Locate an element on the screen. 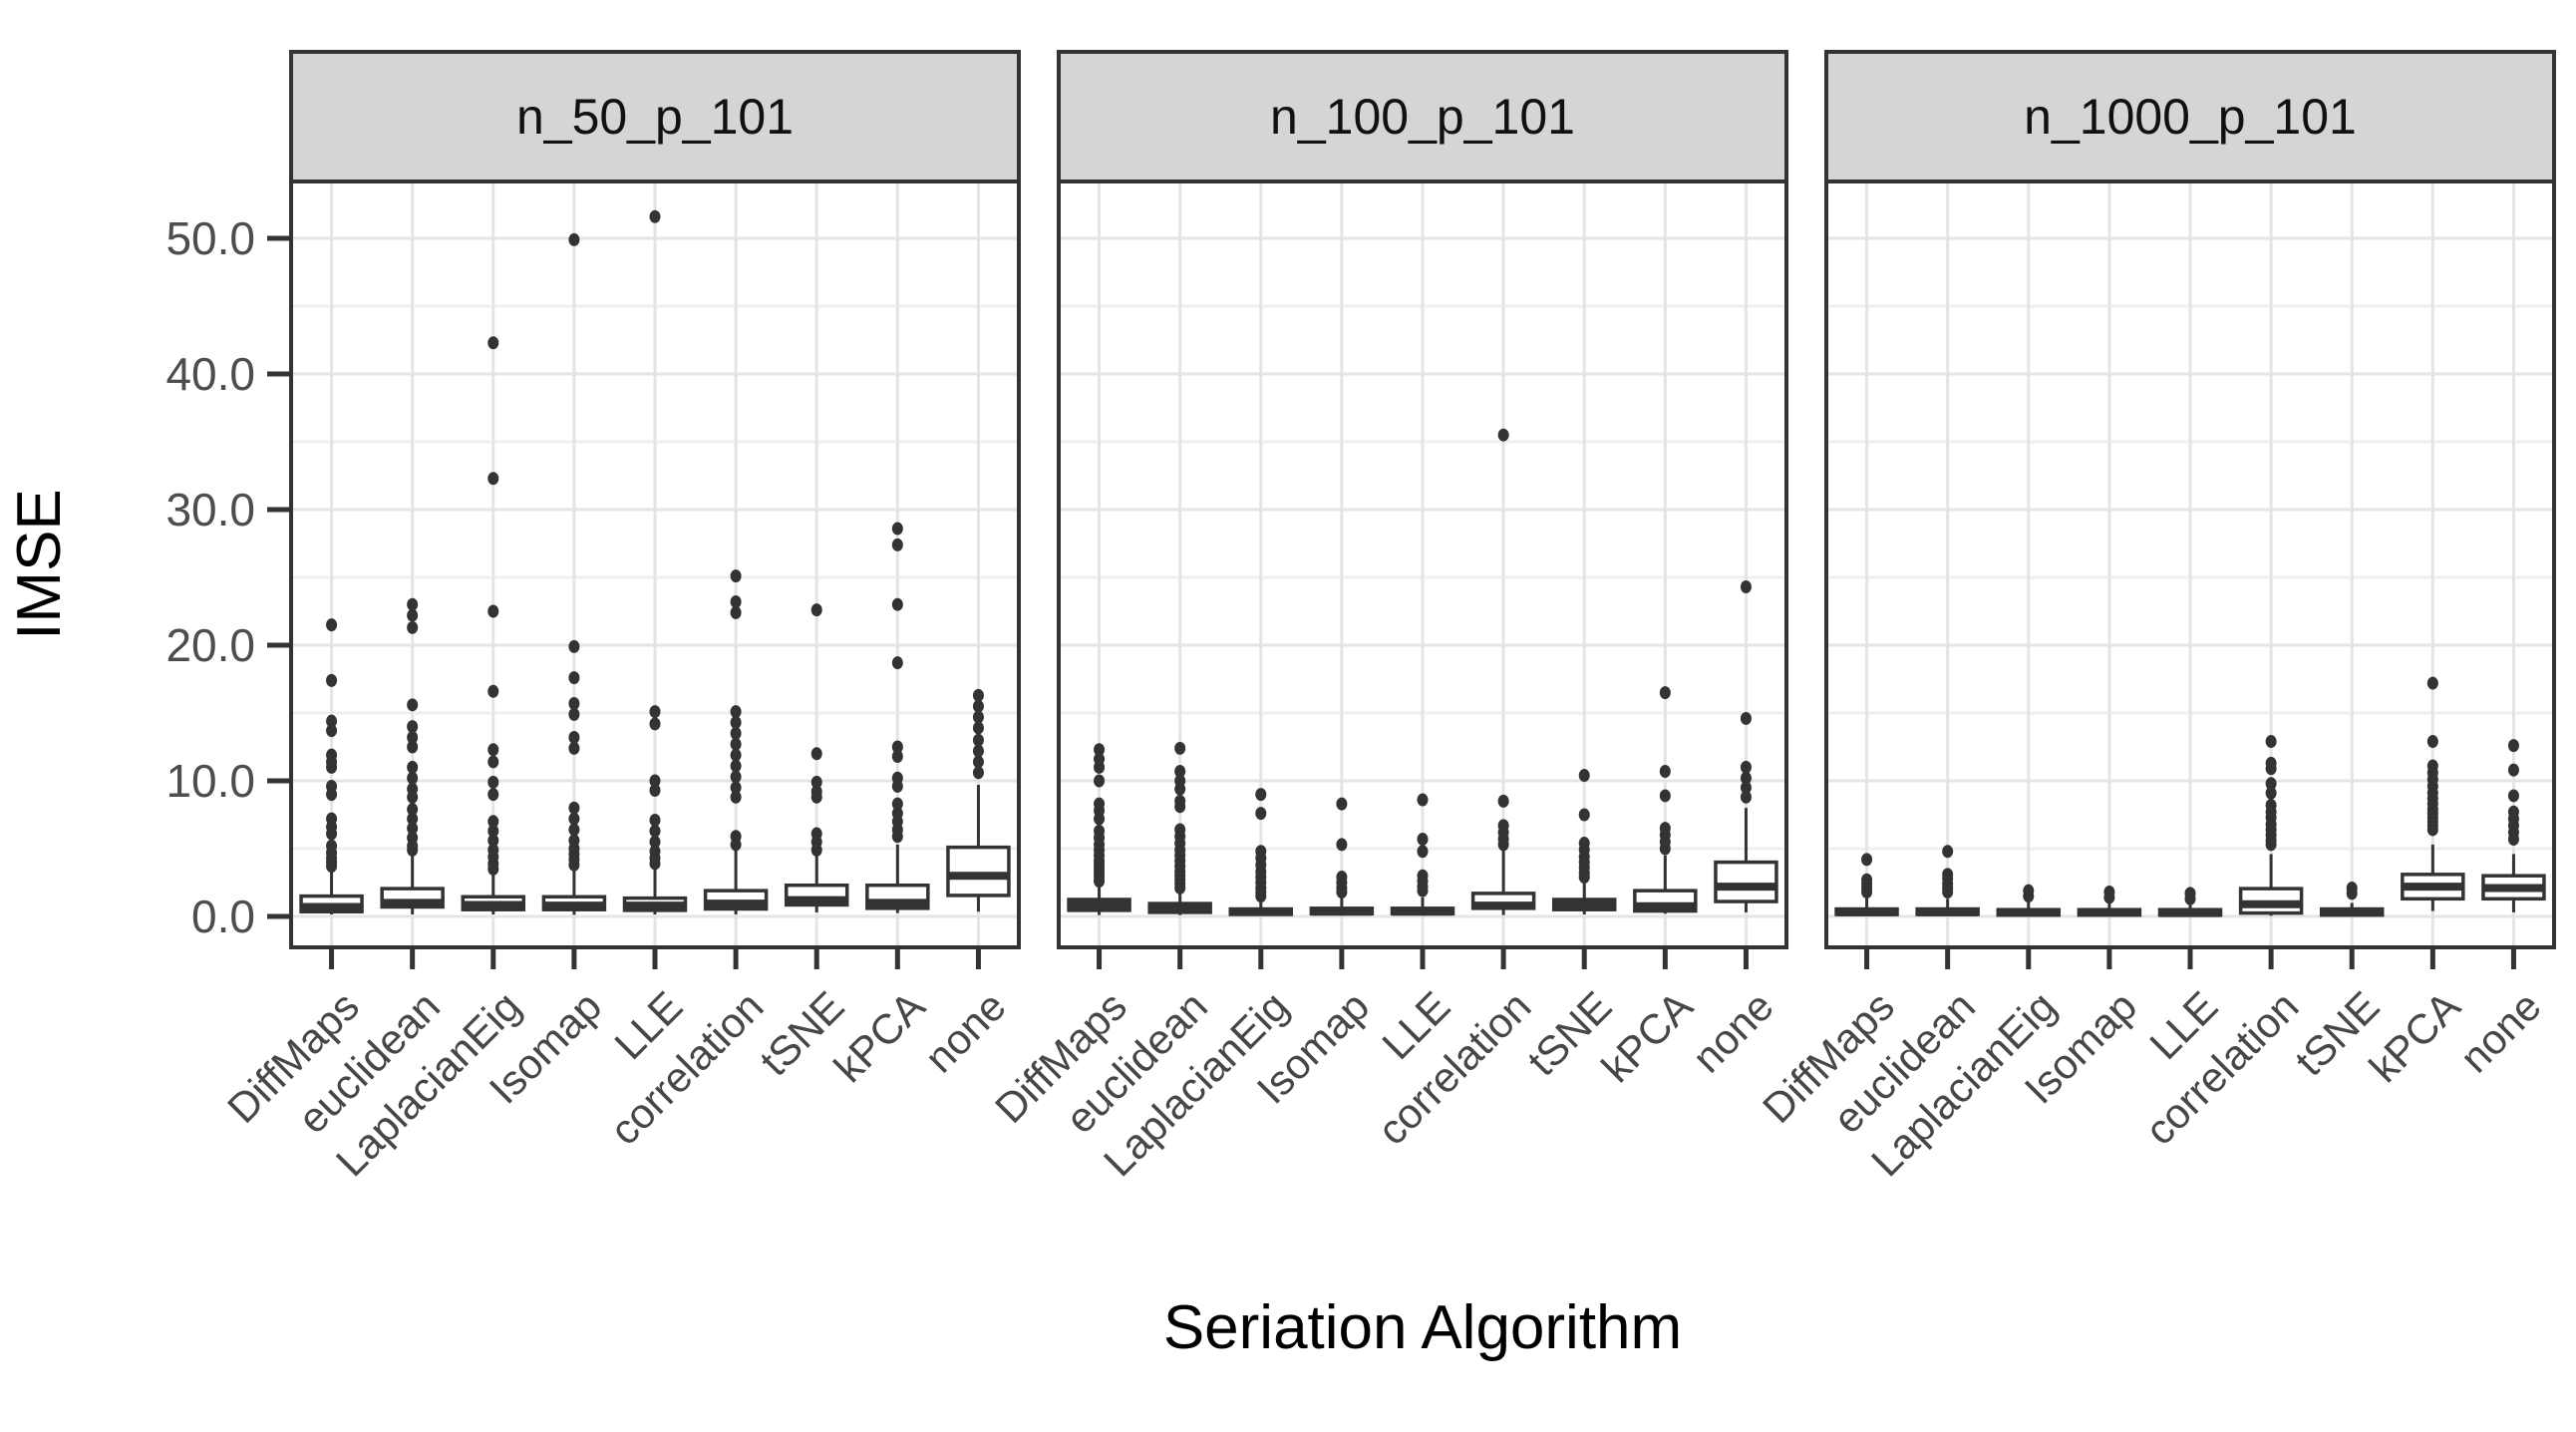 The height and width of the screenshot is (1432, 2576). boxplot-Isomap is located at coordinates (574, 573).